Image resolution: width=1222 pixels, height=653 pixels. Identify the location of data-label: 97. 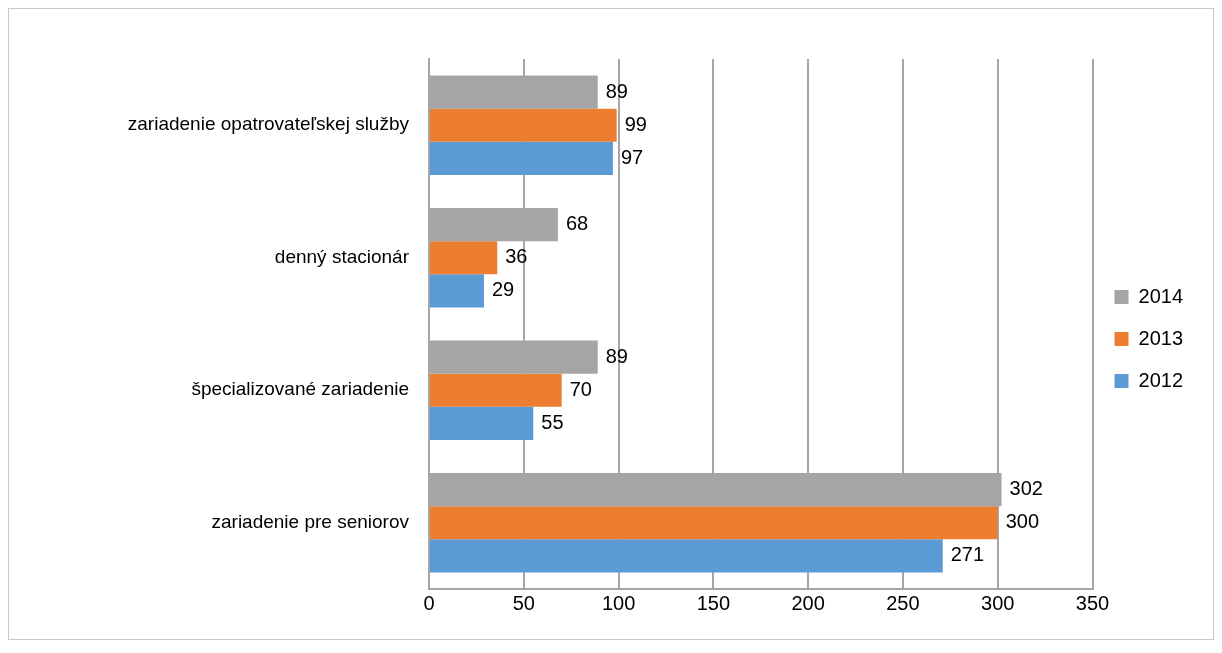
(632, 156).